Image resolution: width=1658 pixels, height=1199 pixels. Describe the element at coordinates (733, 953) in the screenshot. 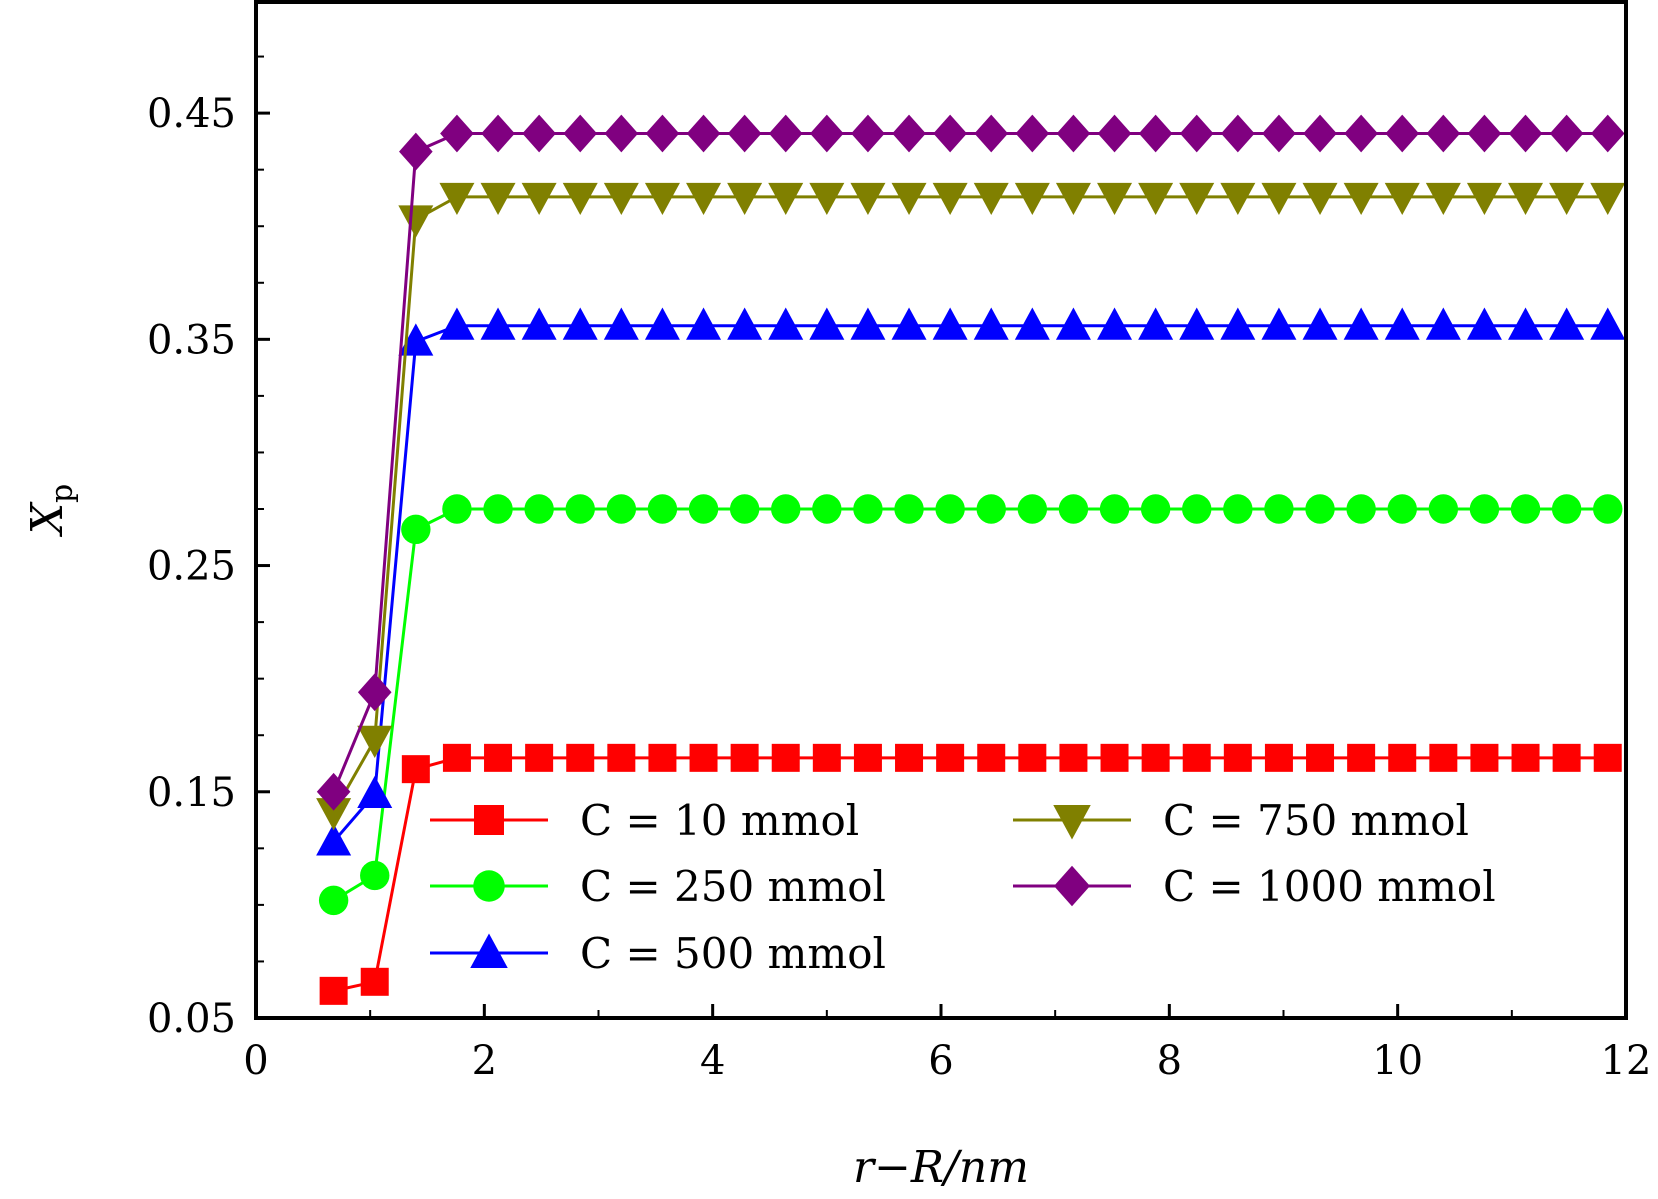

I see `legend-label: C = 500 mmol` at that location.